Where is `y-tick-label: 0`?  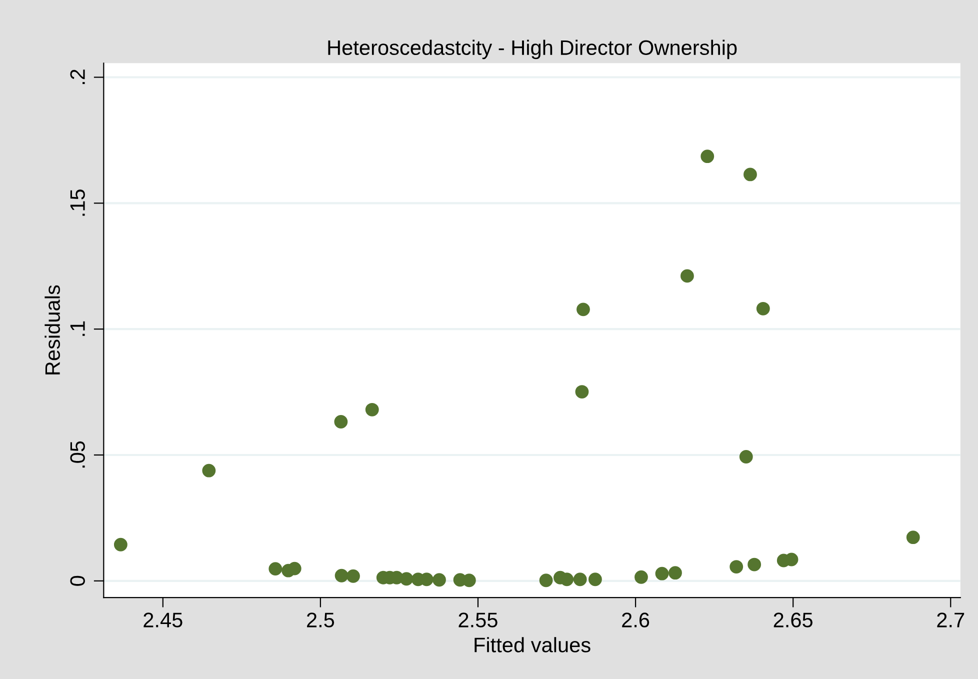 y-tick-label: 0 is located at coordinates (77, 581).